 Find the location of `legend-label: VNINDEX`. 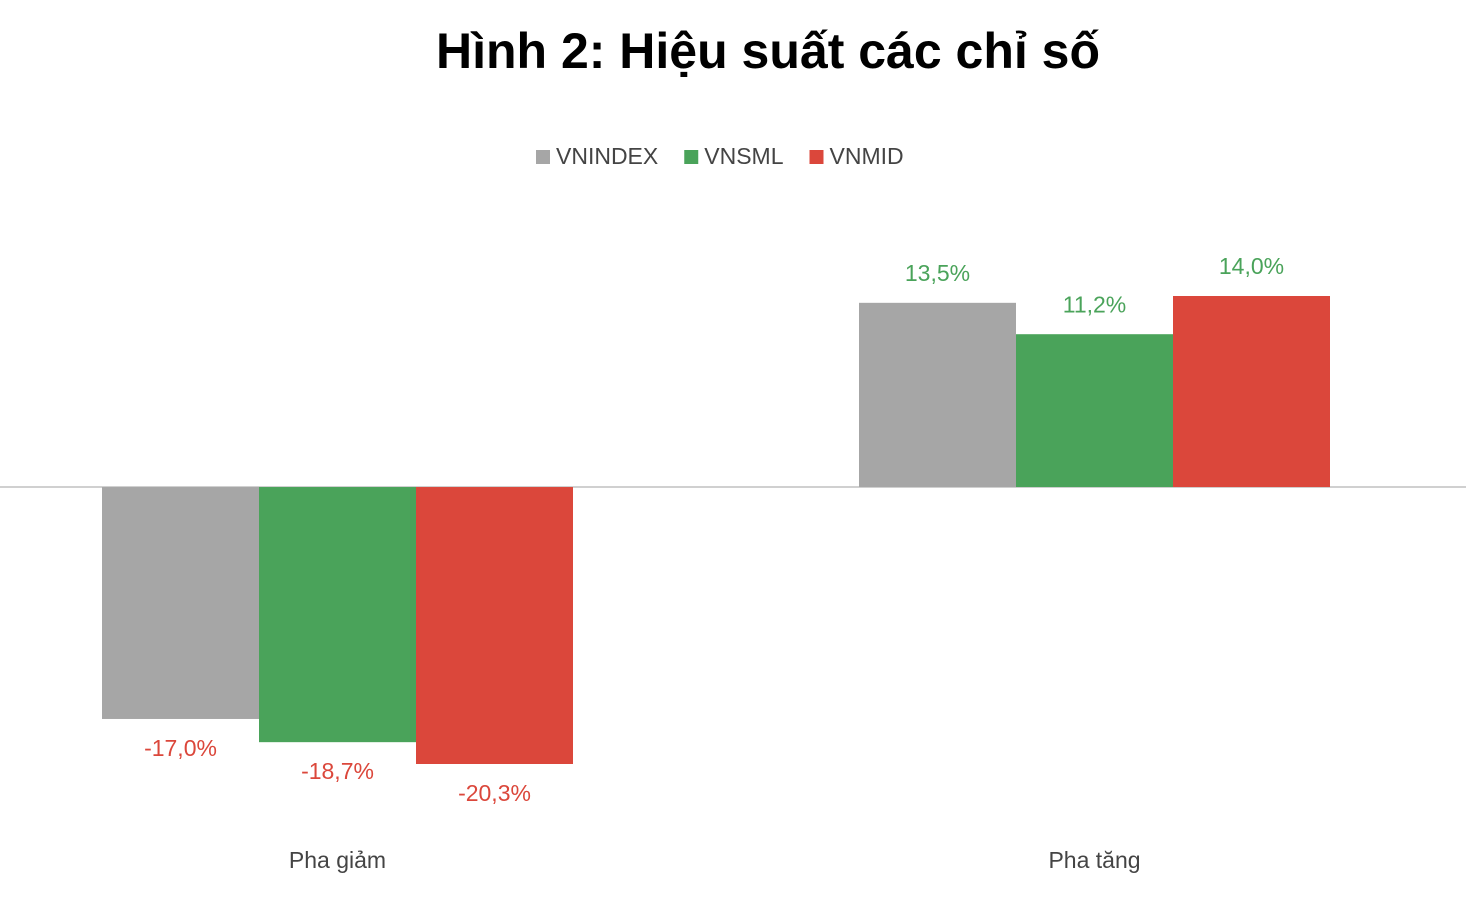

legend-label: VNINDEX is located at coordinates (607, 156).